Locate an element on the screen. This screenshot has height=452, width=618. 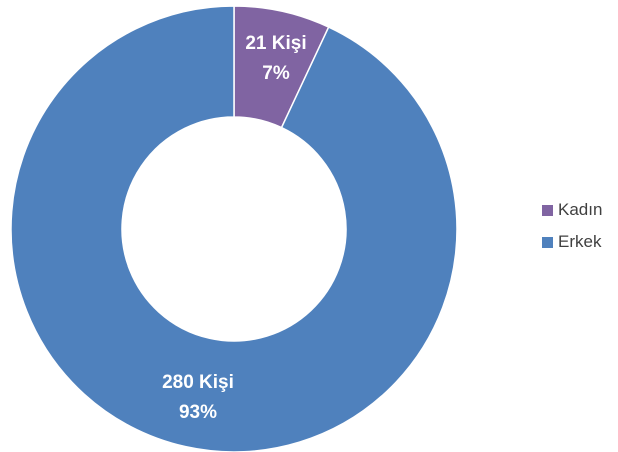
label-kadin-count: 21 Kişi is located at coordinates (275, 43).